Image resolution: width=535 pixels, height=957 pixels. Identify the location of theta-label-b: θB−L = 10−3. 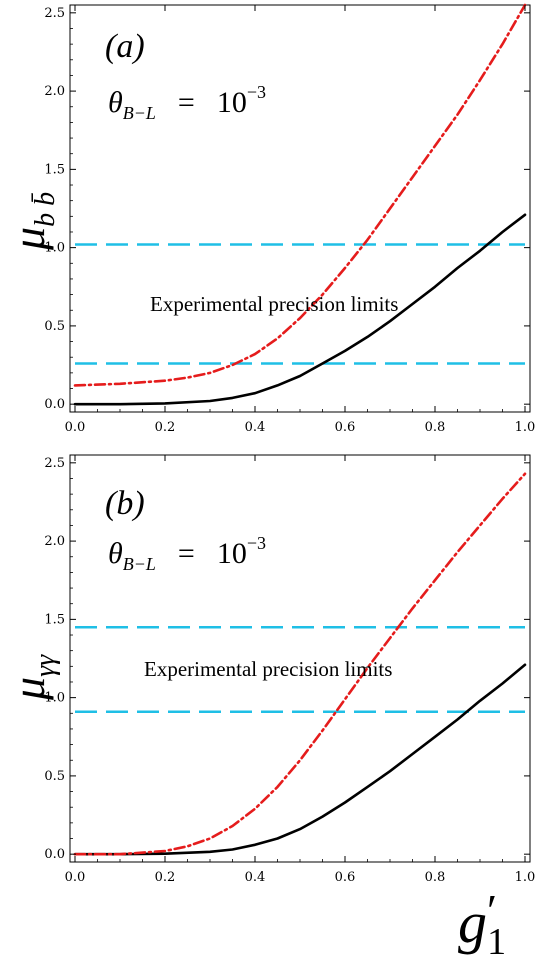
(187, 553).